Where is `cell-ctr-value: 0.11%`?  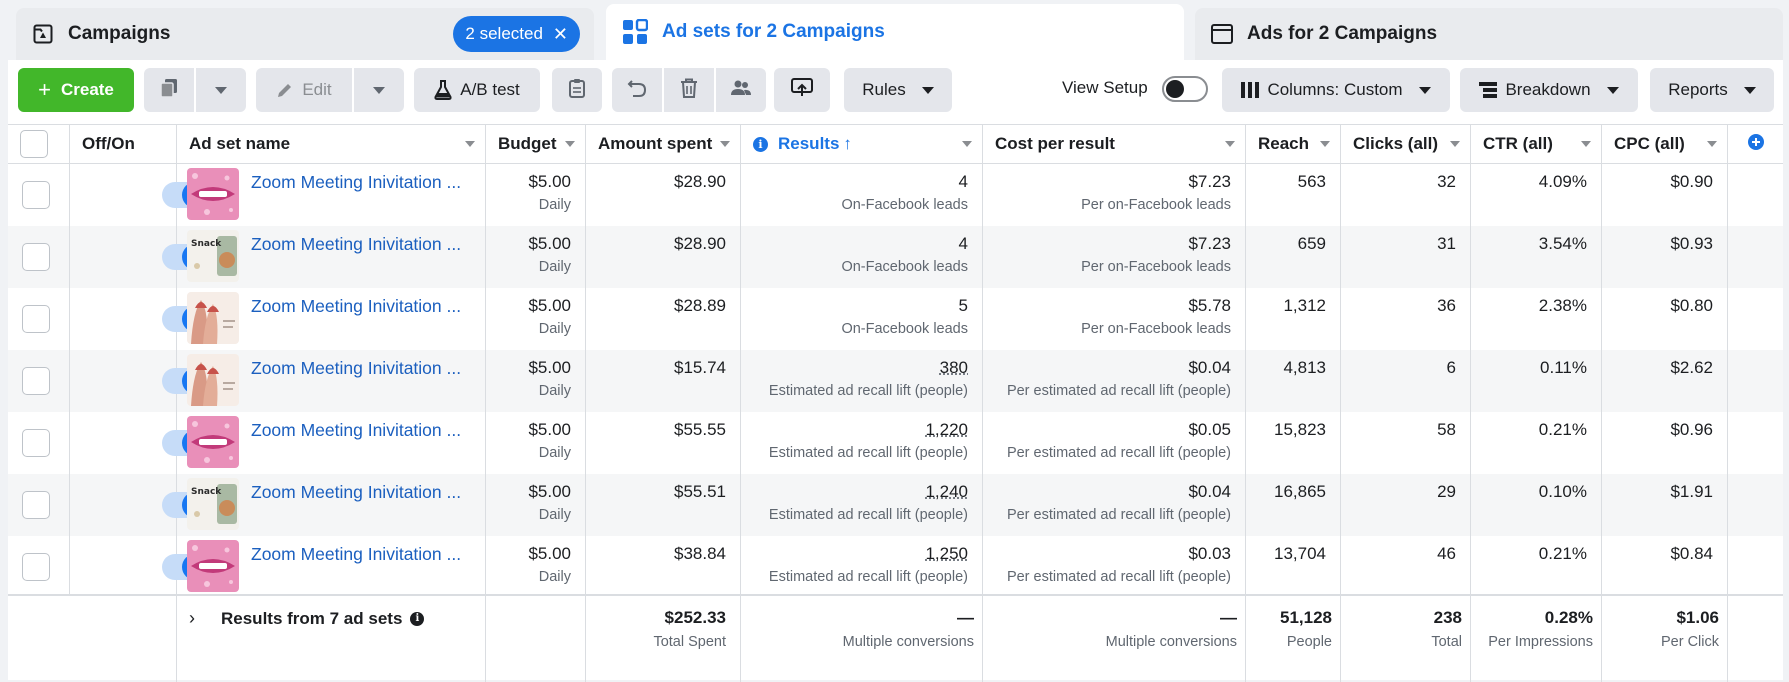
cell-ctr-value: 0.11% is located at coordinates (1563, 368).